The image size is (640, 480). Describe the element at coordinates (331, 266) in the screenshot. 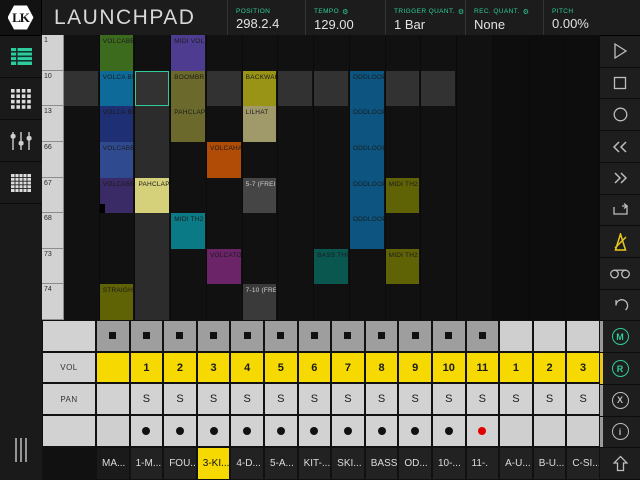

I see `clip-slot: BASS THI` at that location.